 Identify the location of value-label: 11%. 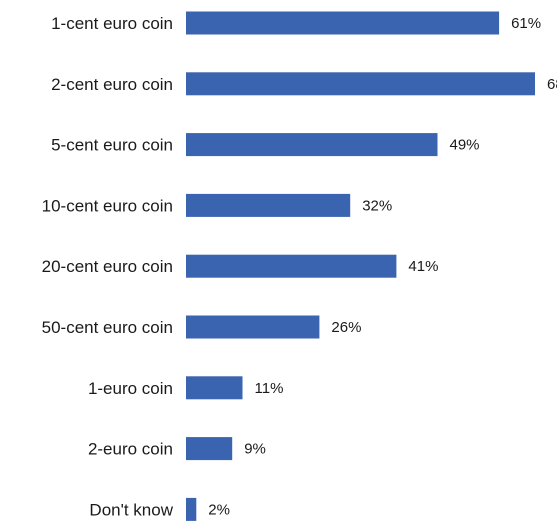
(269, 388).